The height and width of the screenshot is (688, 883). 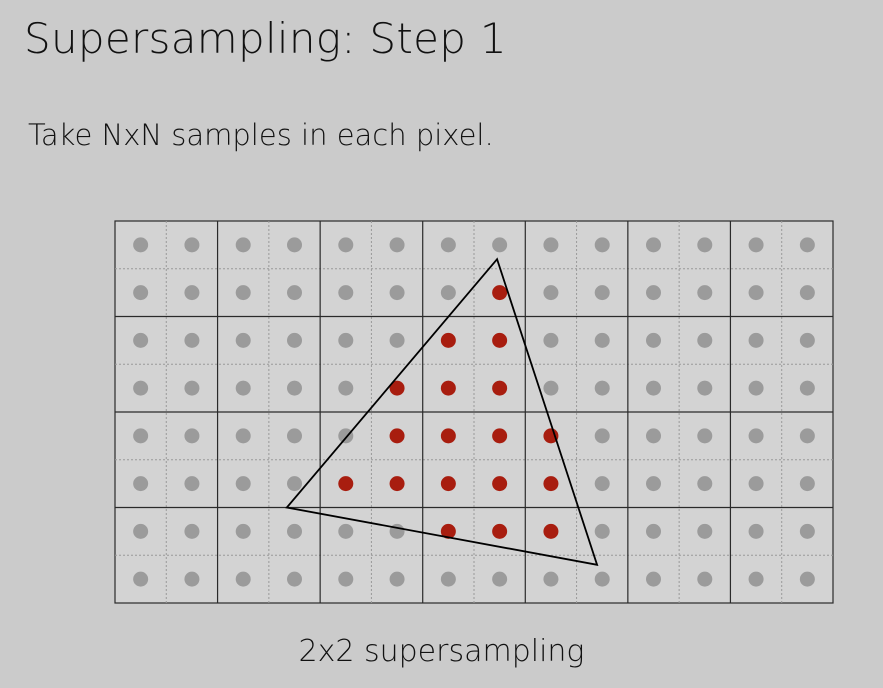 What do you see at coordinates (441, 651) in the screenshot?
I see `diagram-caption: 2x2 supersampling` at bounding box center [441, 651].